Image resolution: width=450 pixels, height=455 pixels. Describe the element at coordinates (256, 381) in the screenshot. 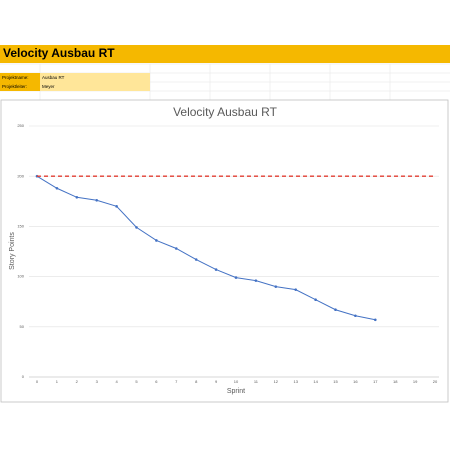

I see `x-tick-label: 11` at that location.